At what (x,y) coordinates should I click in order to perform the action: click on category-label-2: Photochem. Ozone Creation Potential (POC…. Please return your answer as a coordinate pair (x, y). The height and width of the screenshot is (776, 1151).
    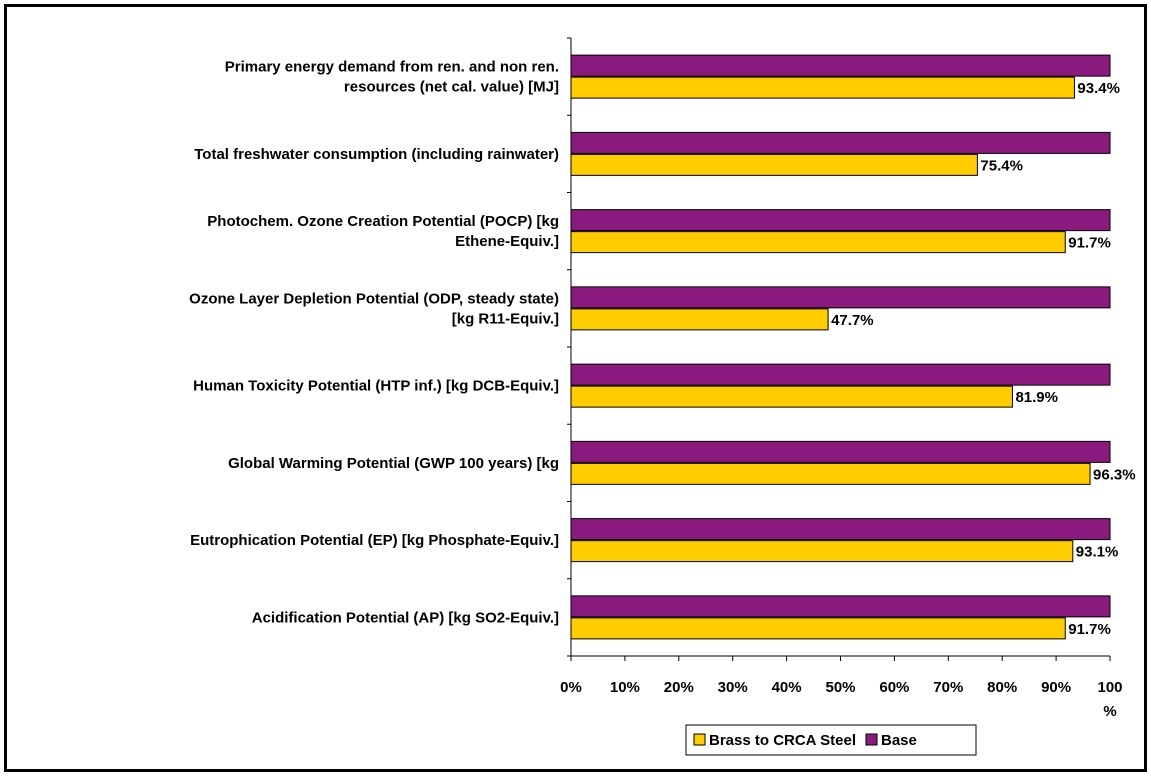
    Looking at the image, I should click on (383, 231).